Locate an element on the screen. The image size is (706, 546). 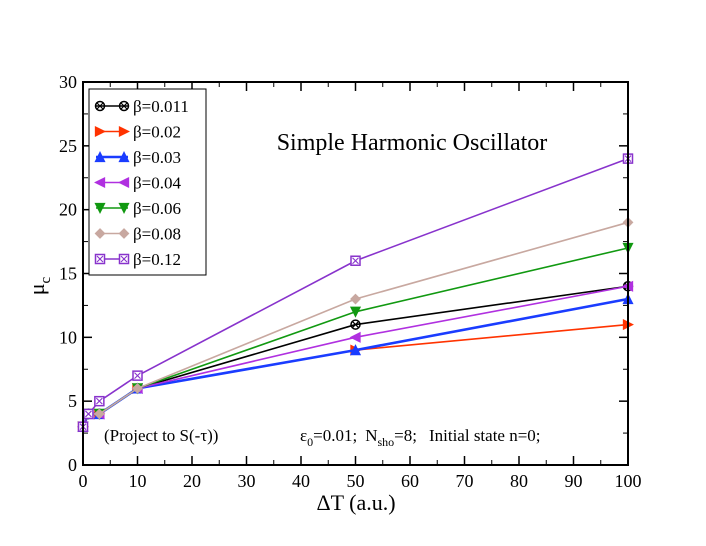
x-tick-label: 80 is located at coordinates (519, 481).